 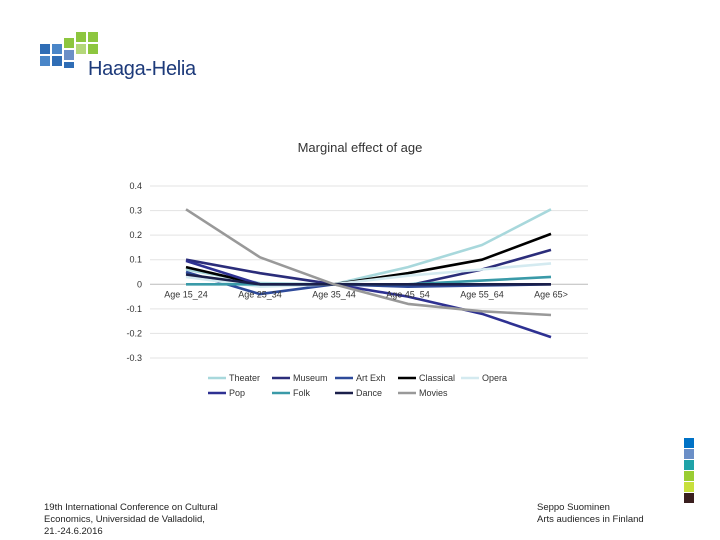 I want to click on footer-presentation-title: Arts audiences in Finland, so click(x=590, y=519).